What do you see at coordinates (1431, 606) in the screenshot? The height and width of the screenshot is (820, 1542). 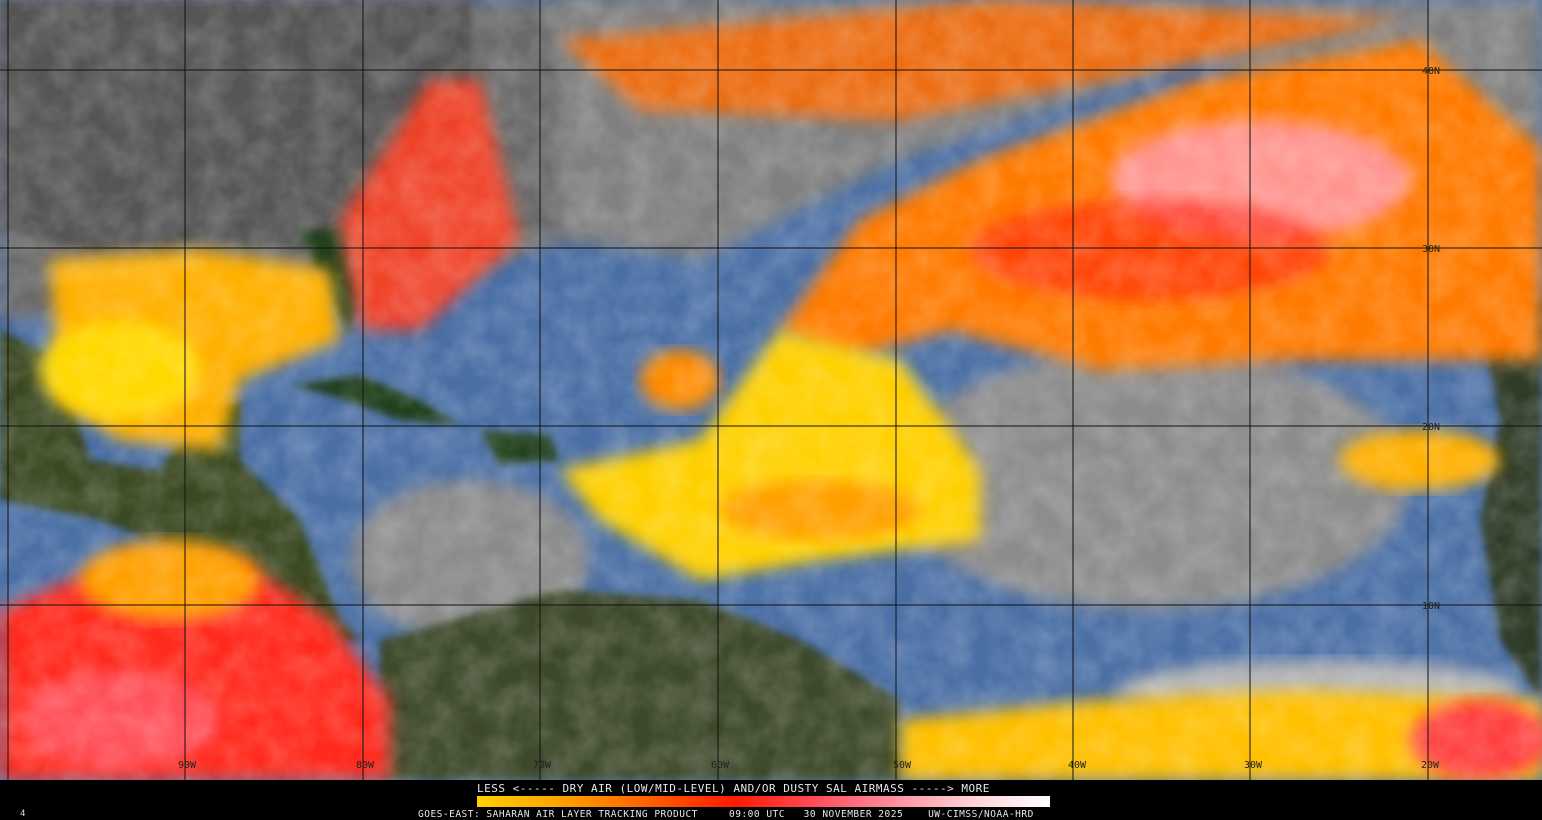 I see `lat-label: 10N` at bounding box center [1431, 606].